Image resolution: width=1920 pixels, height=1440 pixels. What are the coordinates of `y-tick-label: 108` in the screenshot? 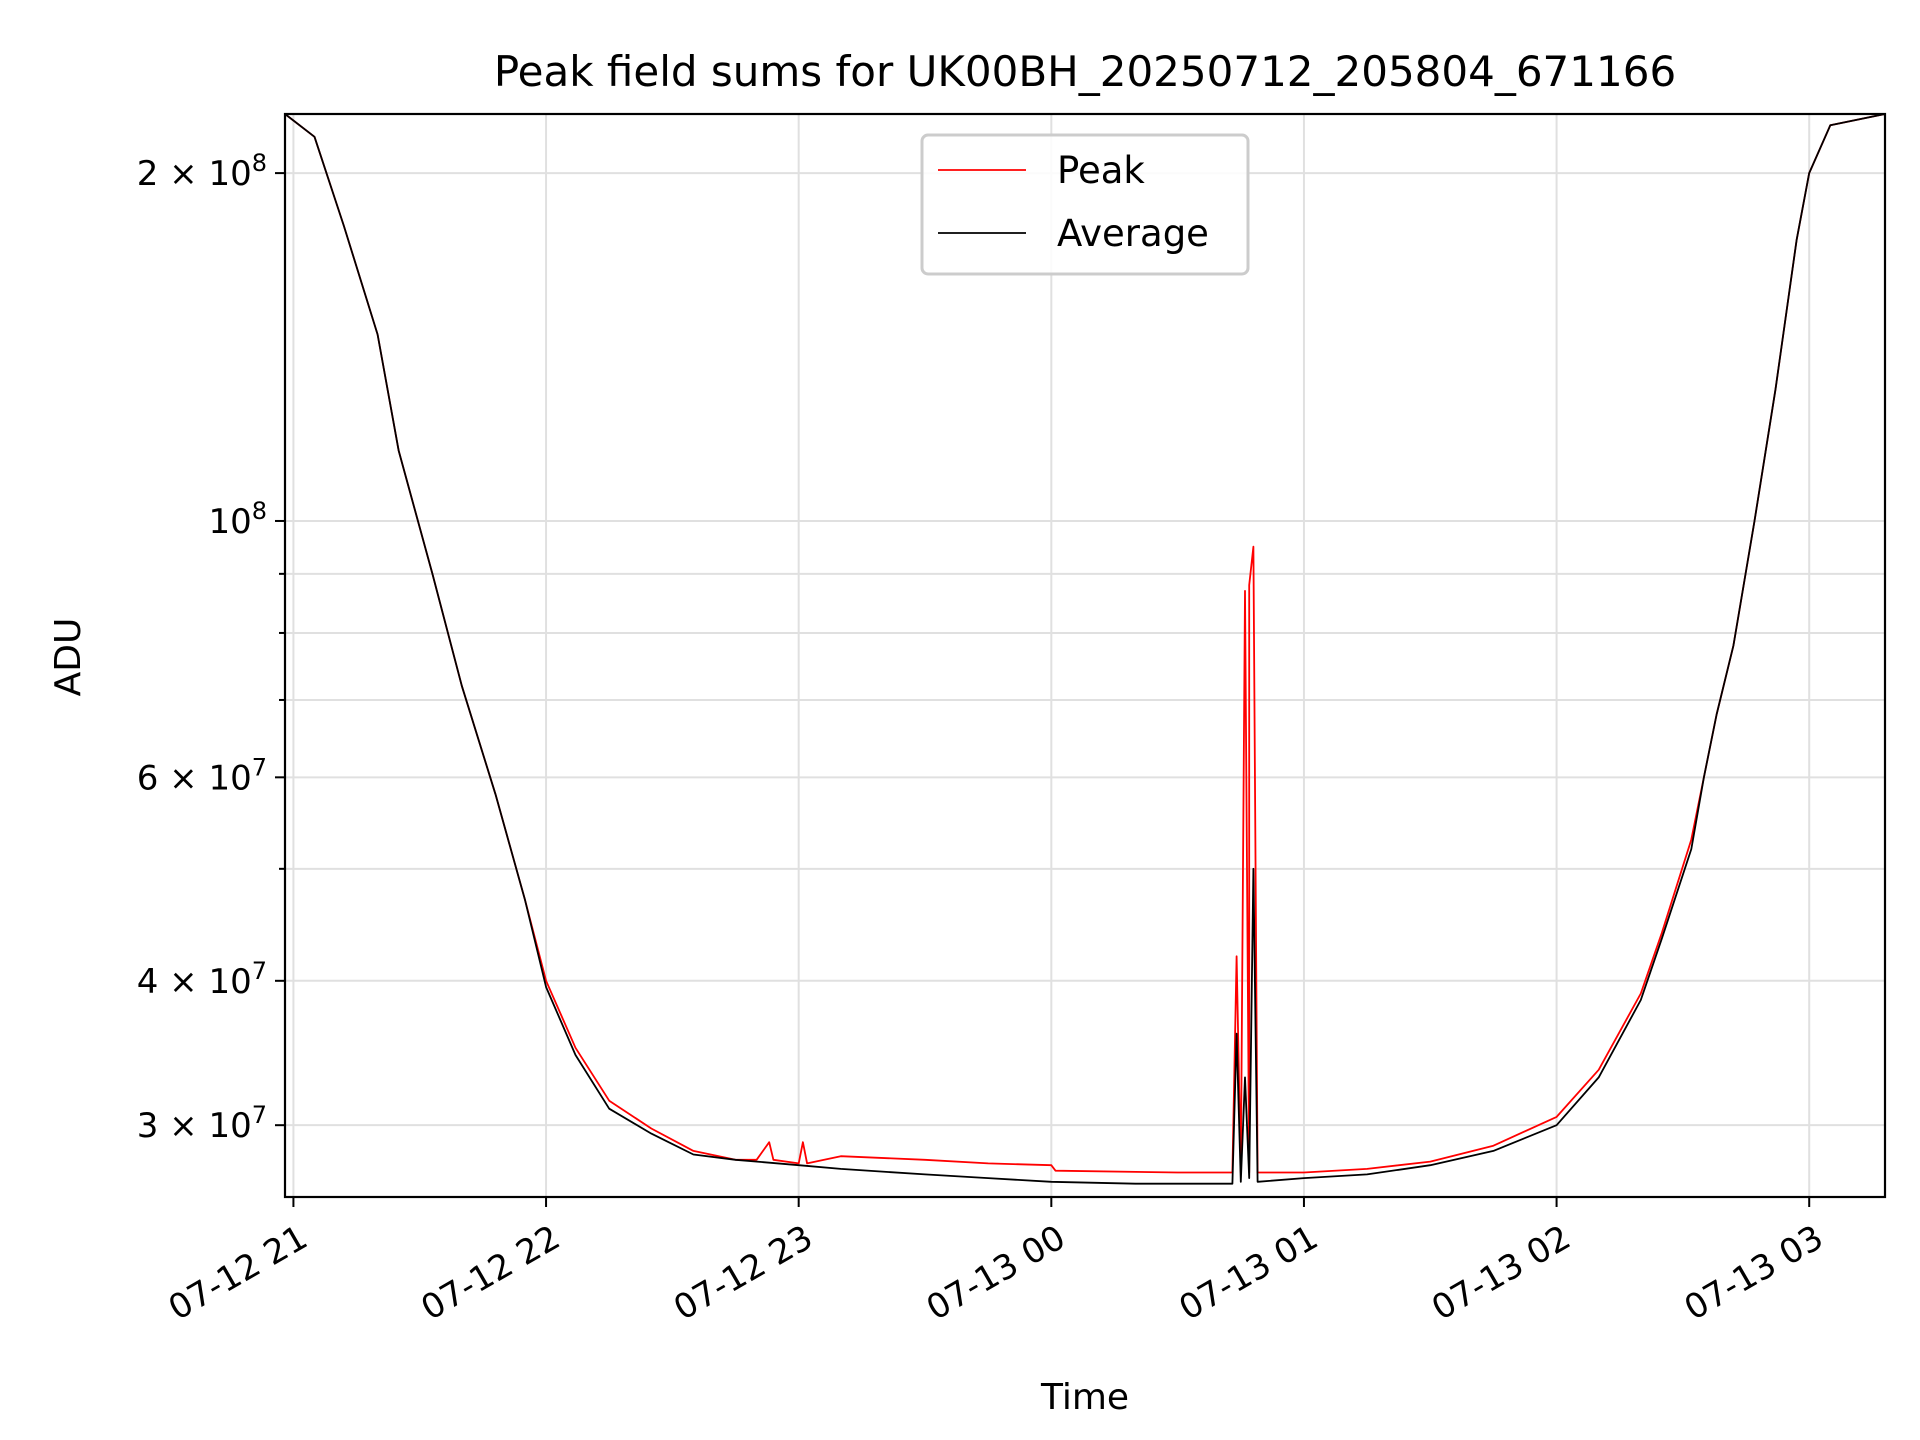 It's located at (237, 519).